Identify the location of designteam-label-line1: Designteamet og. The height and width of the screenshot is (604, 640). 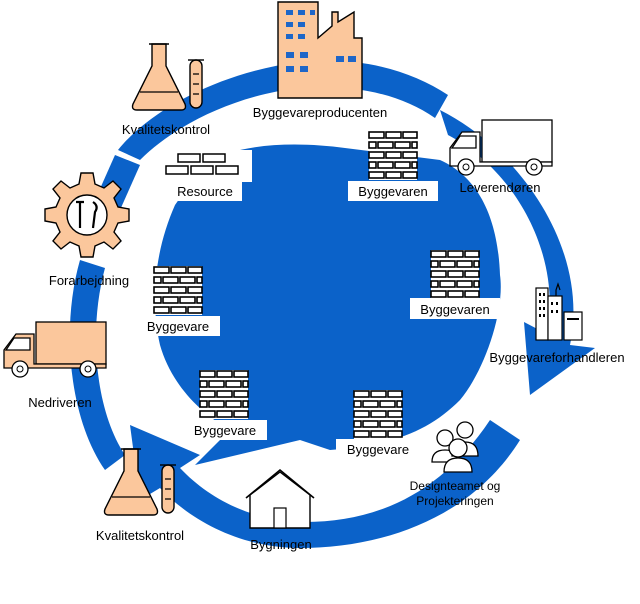
(455, 486).